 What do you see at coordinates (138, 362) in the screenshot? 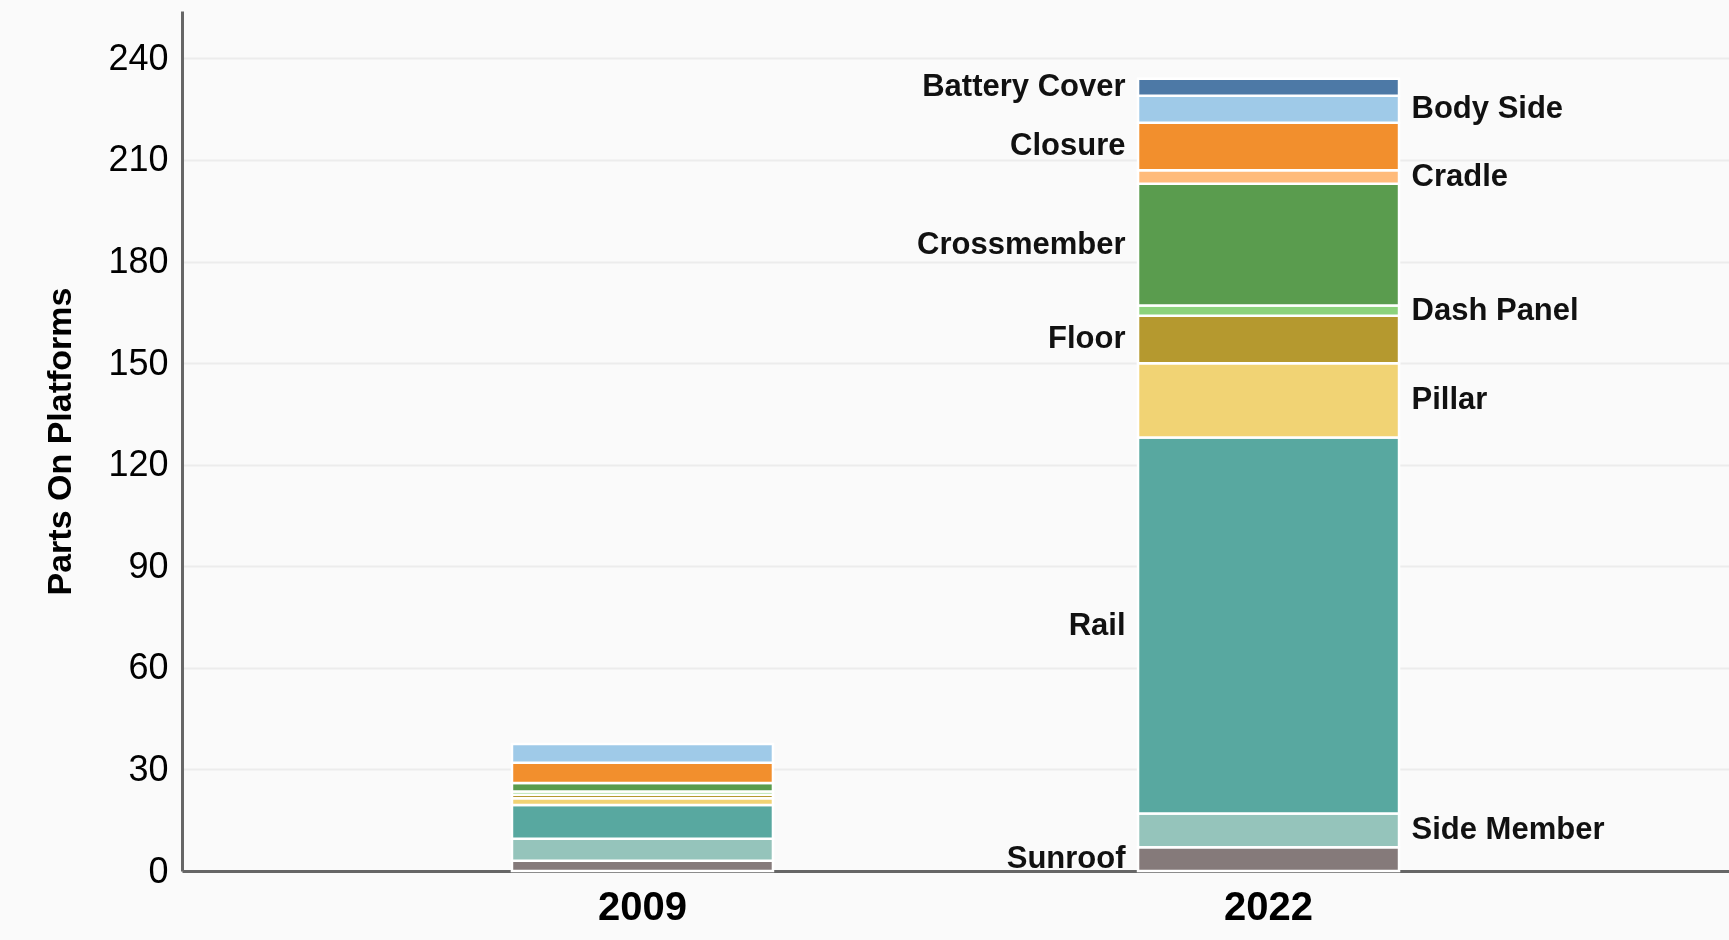
I see `y-tick-label: 150` at bounding box center [138, 362].